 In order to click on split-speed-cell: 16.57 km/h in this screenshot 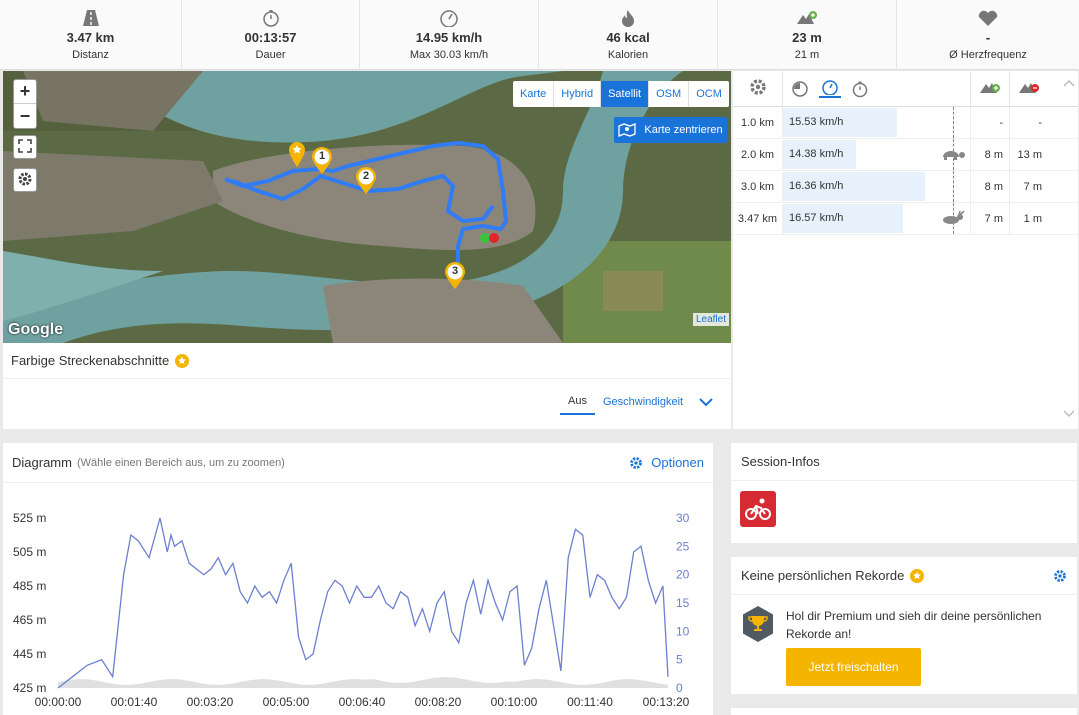, I will do `click(877, 218)`.